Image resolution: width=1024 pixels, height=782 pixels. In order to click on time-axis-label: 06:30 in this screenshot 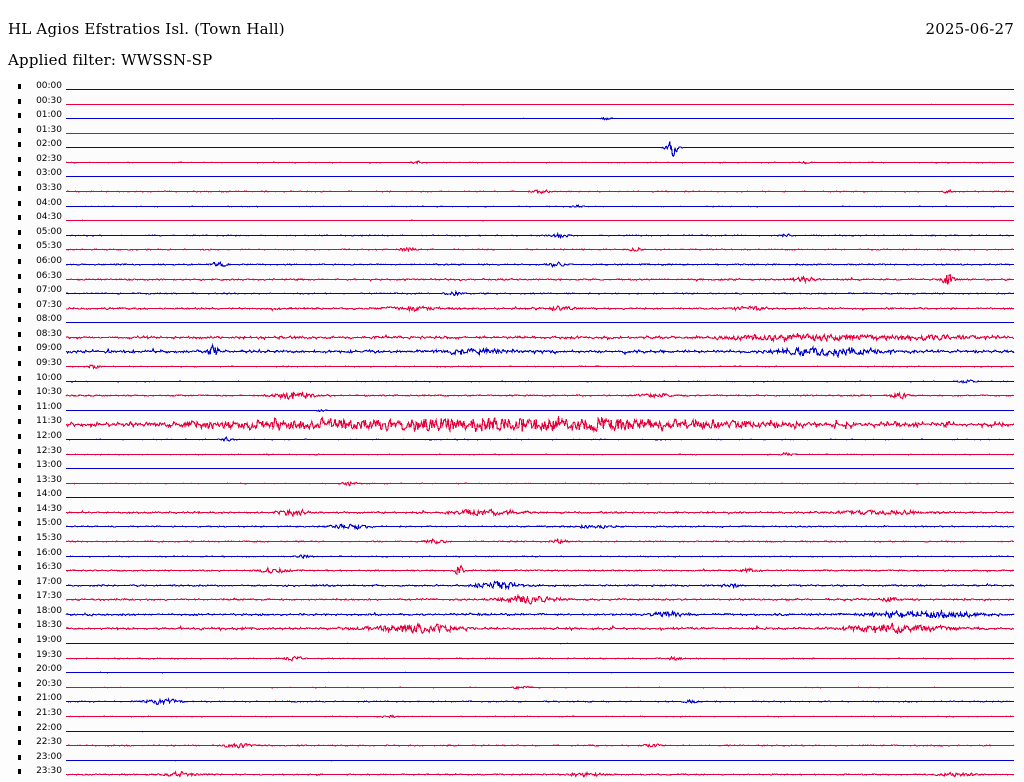, I will do `click(49, 275)`.